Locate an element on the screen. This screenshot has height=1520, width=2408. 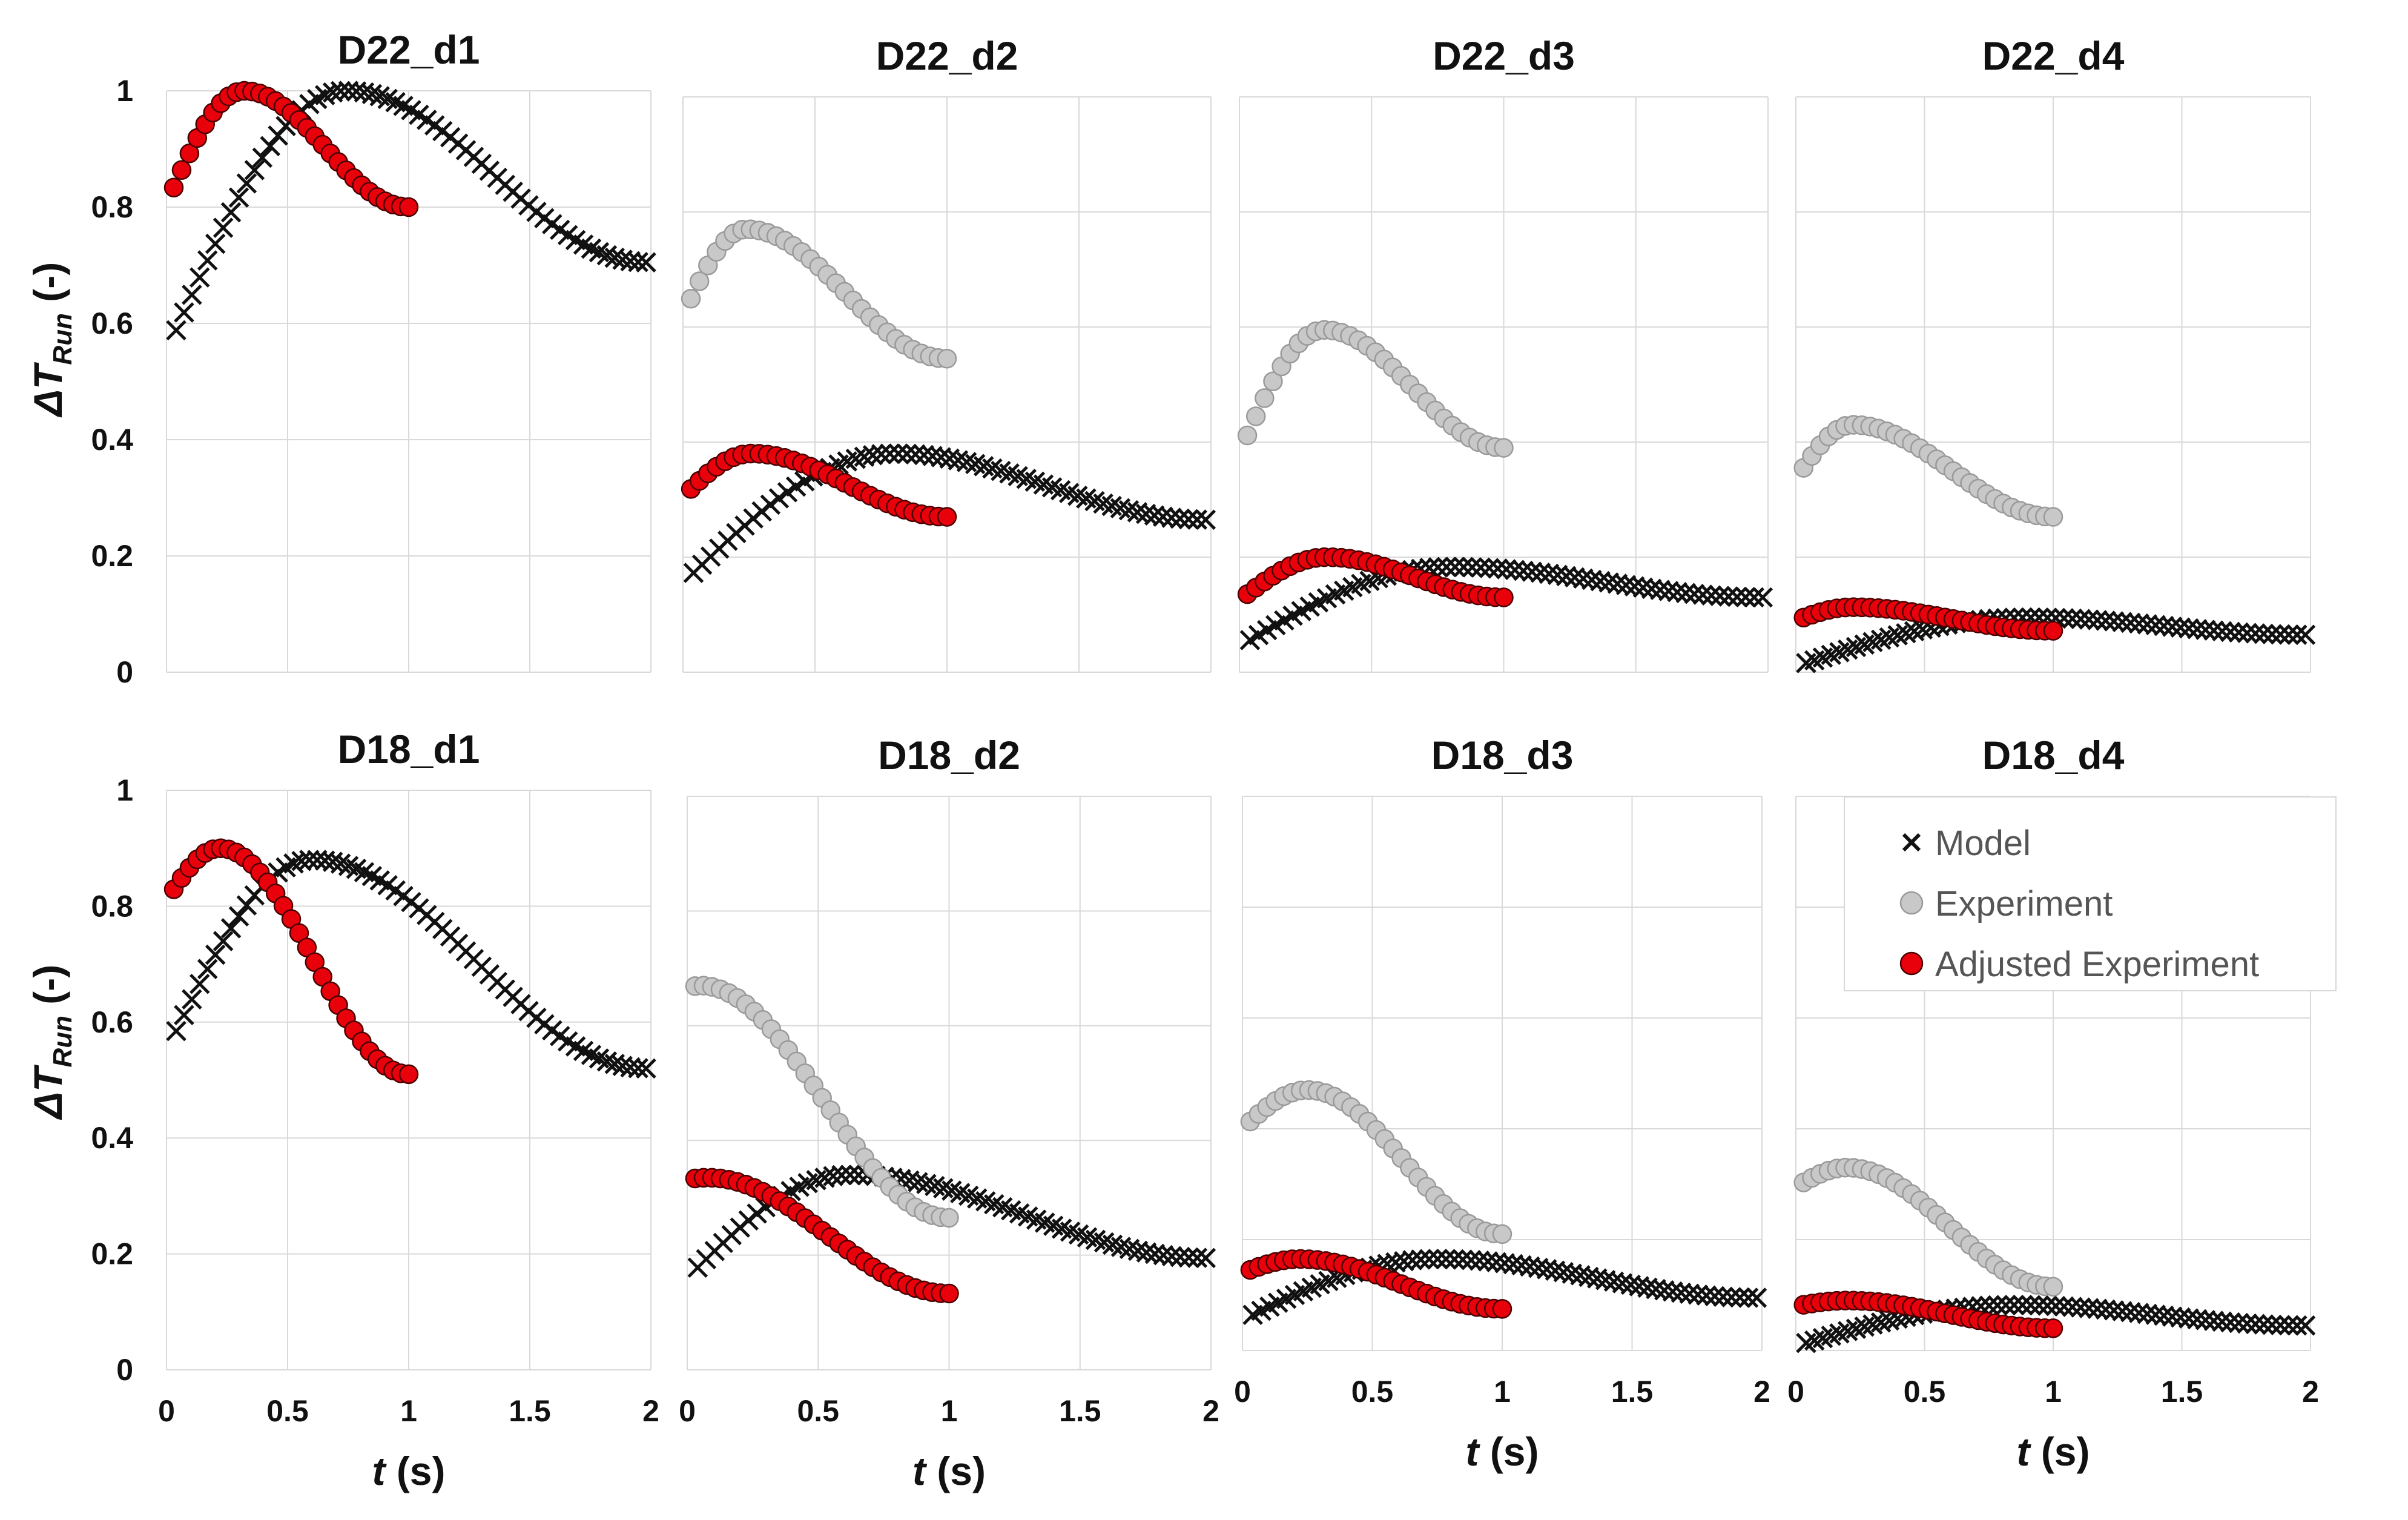
panel-D22_d1: D22_d1 0 0.2 0.4 0.6 0.8 1 is located at coordinates (373, 358).